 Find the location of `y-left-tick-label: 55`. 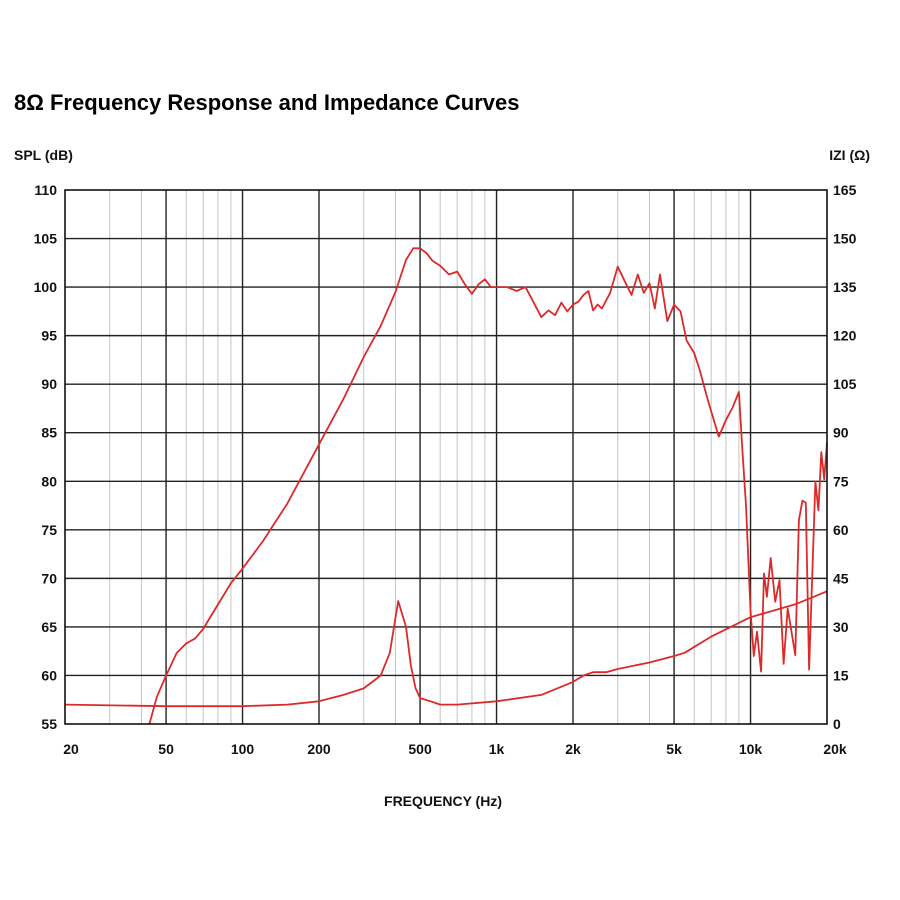

y-left-tick-label: 55 is located at coordinates (49, 724).